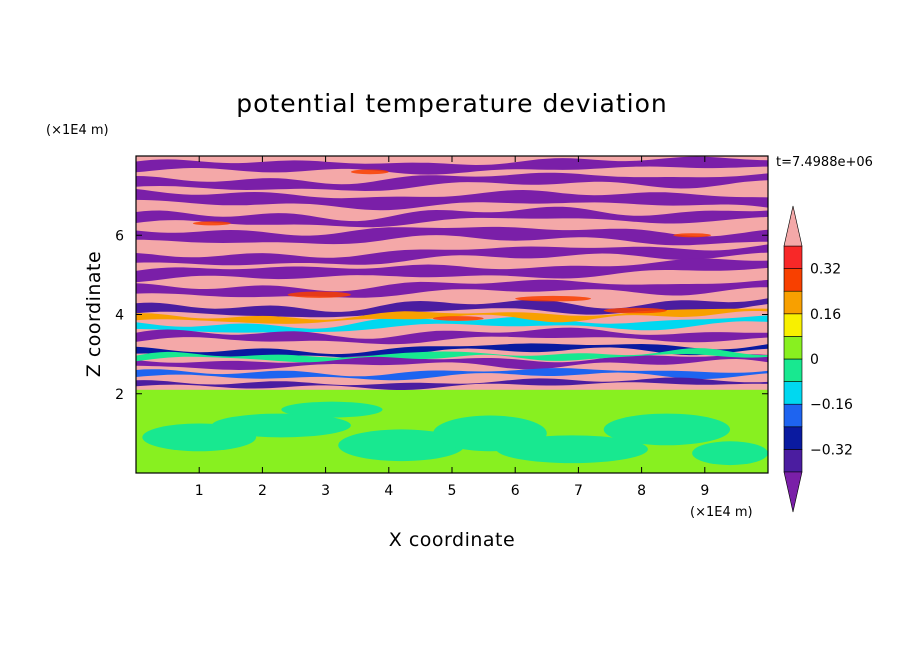 The image size is (904, 654). I want to click on x-tick-label: 9, so click(704, 491).